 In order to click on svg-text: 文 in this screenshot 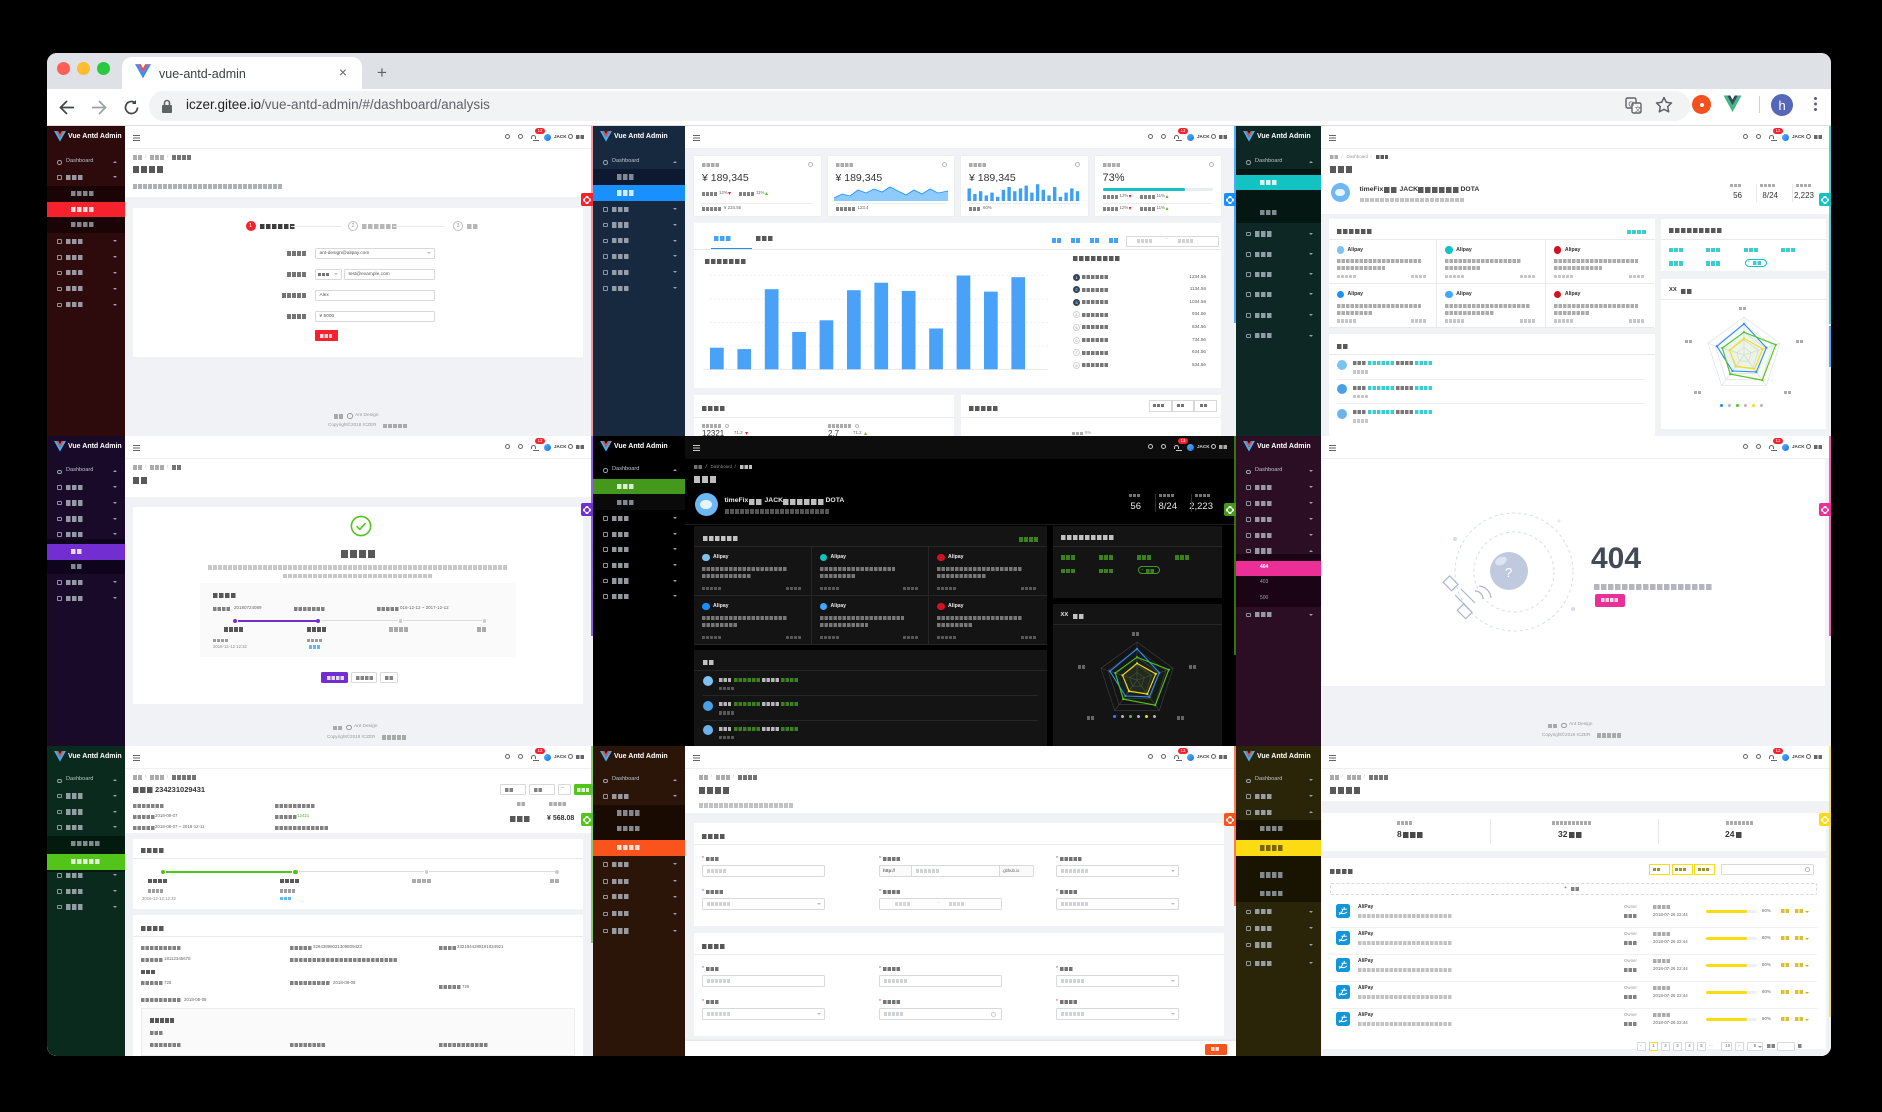, I will do `click(1637, 108)`.